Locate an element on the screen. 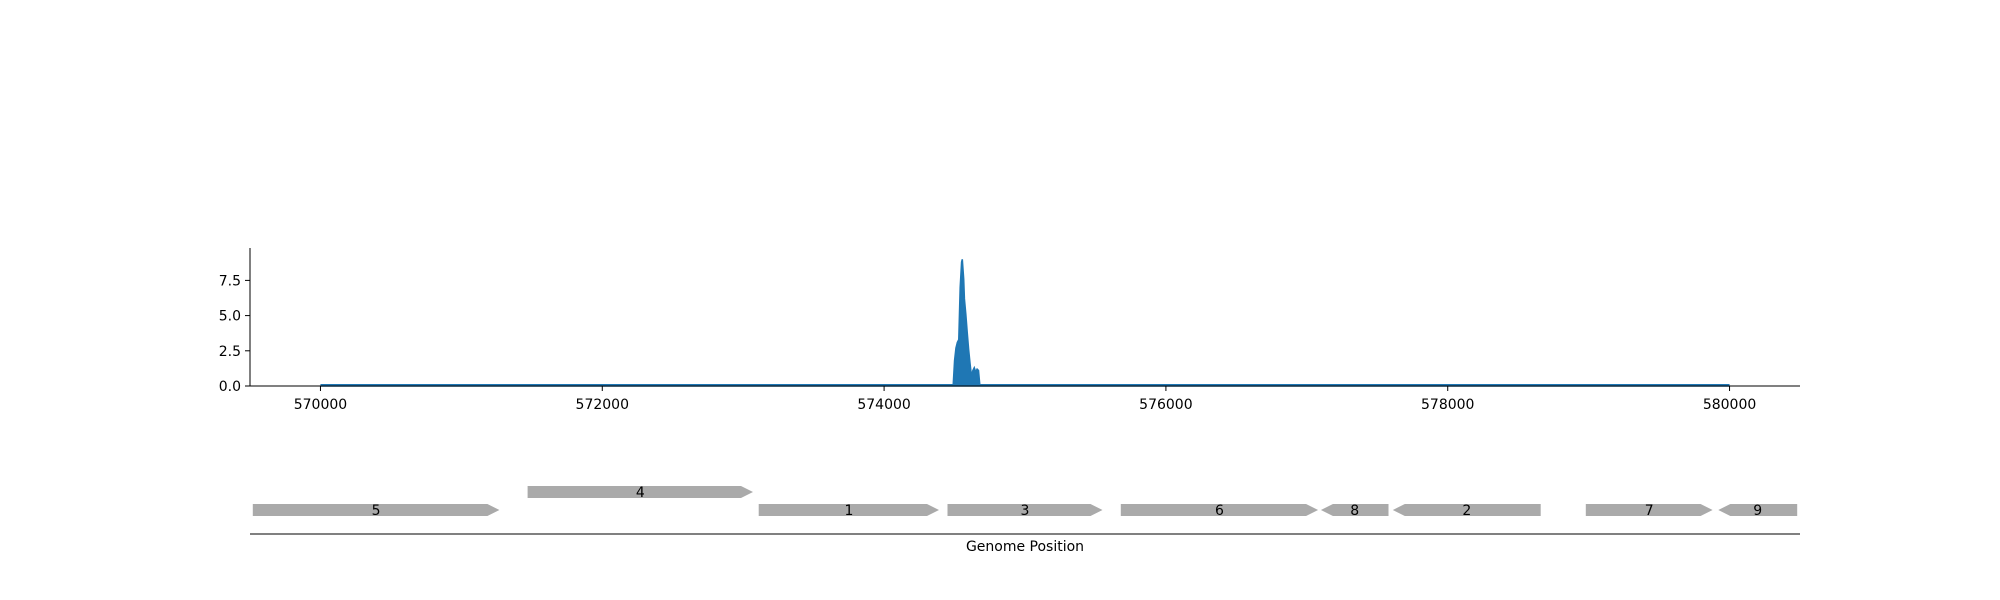  gene-label: 2 is located at coordinates (1466, 511).